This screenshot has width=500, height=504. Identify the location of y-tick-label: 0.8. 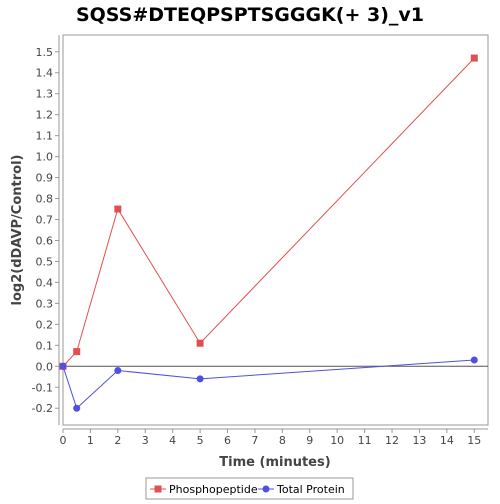
(45, 199).